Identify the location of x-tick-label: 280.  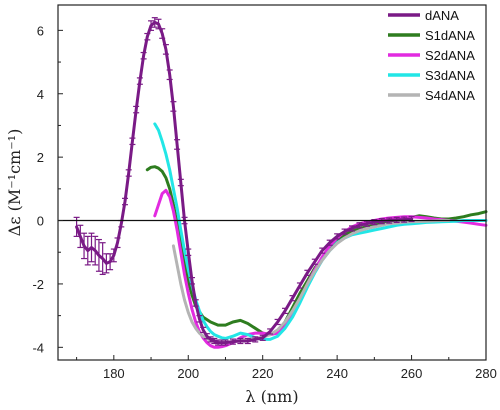
(486, 373).